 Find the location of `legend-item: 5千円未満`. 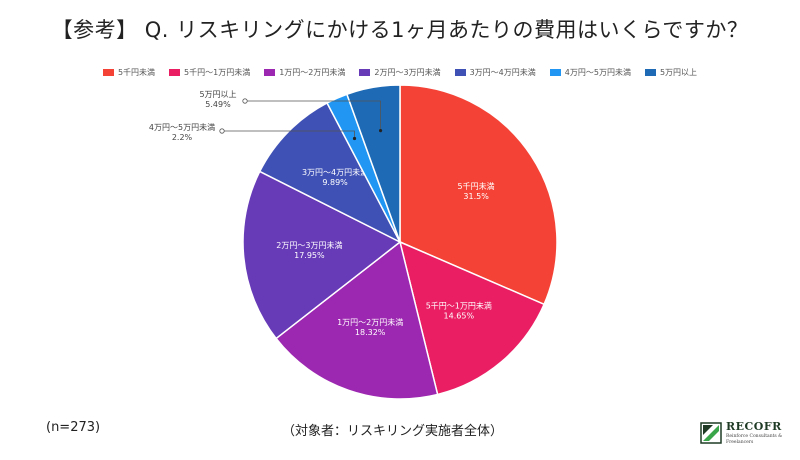

legend-item: 5千円未満 is located at coordinates (129, 72).